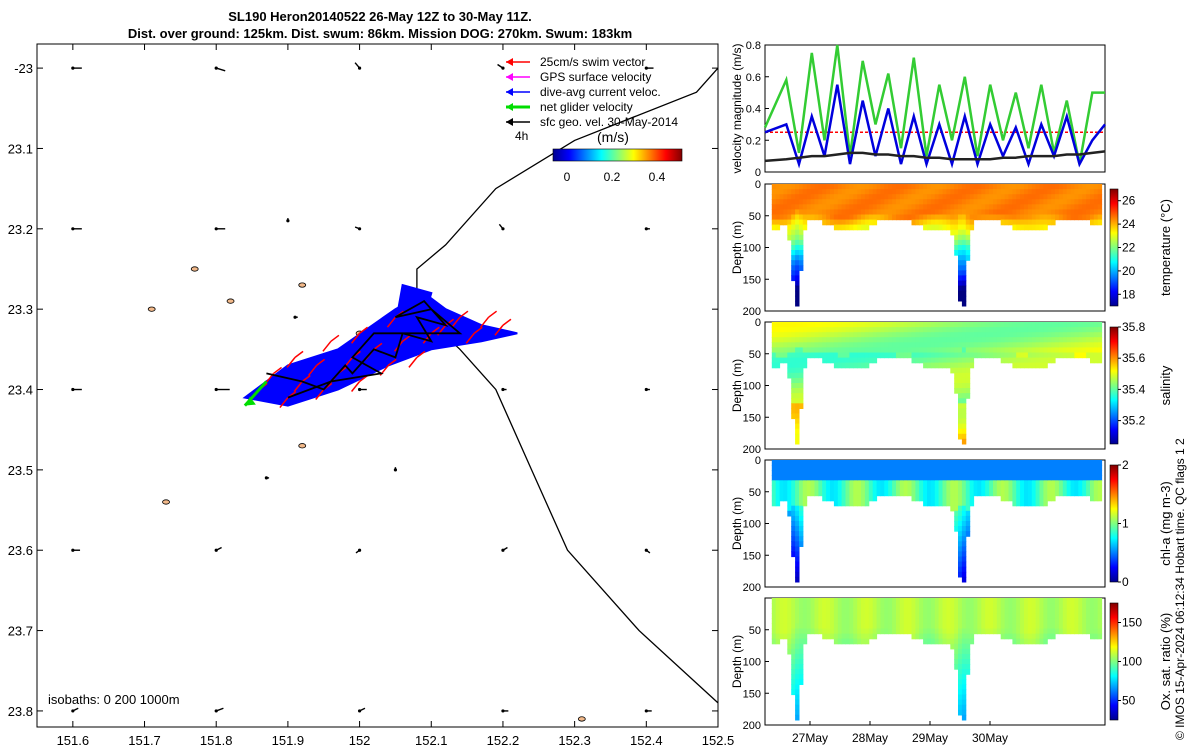 The width and height of the screenshot is (1200, 750). I want to click on swim-vector, so click(327, 346).